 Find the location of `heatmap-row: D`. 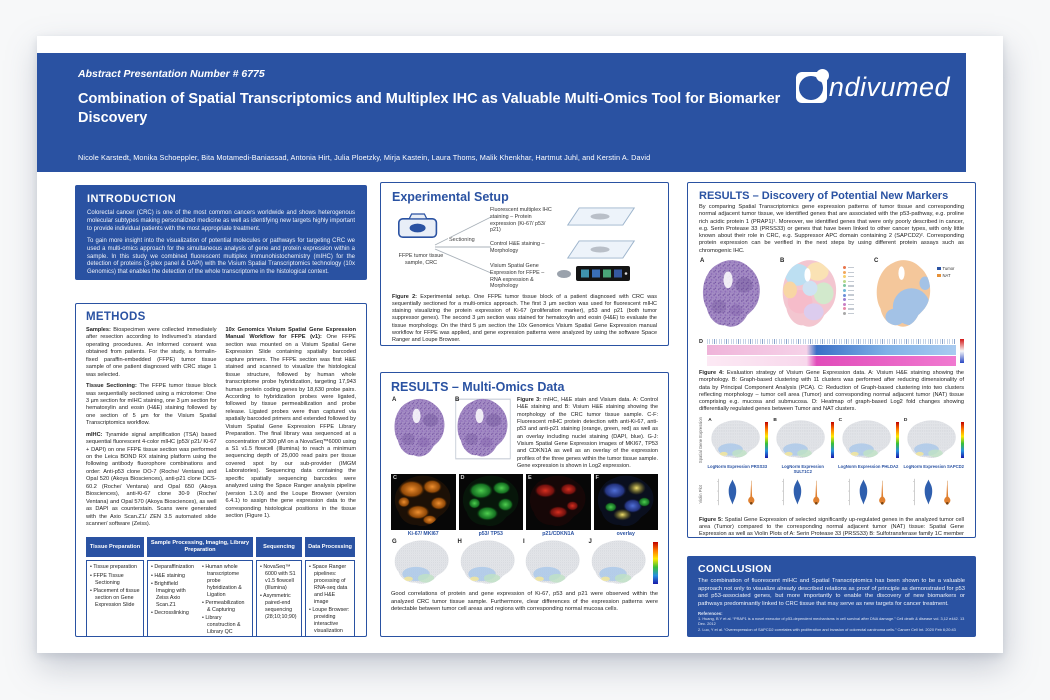

heatmap-row: D is located at coordinates (831, 353).